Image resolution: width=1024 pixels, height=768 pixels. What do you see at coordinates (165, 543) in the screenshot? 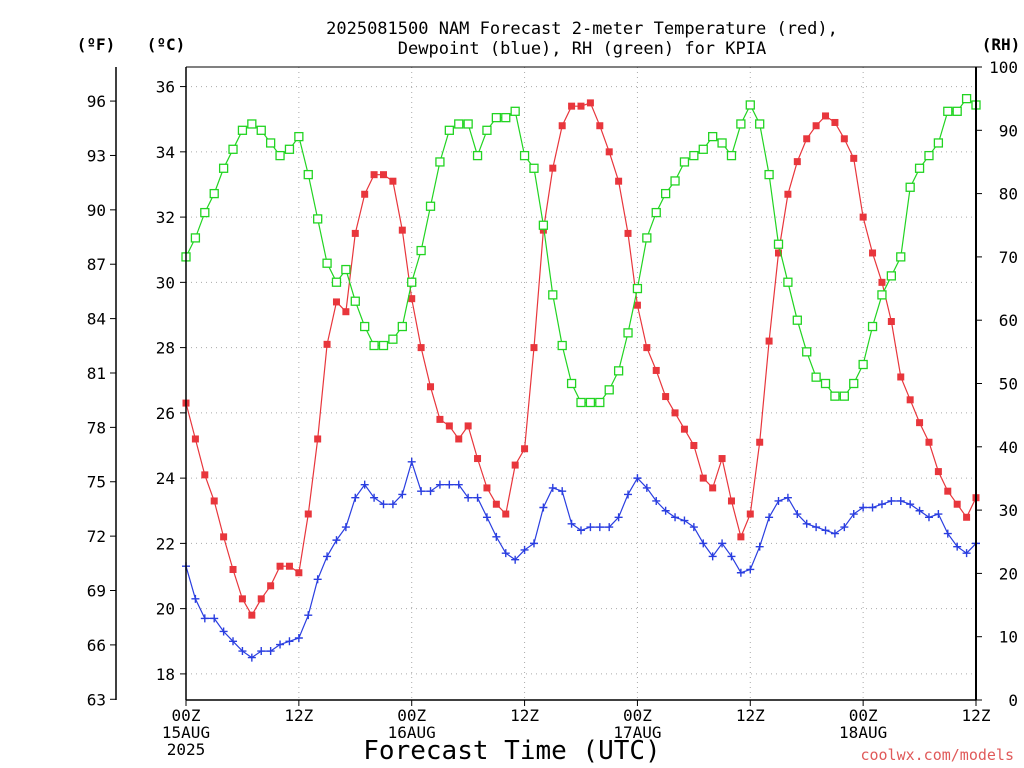
I see `celsius-tick-label: 22` at bounding box center [165, 543].